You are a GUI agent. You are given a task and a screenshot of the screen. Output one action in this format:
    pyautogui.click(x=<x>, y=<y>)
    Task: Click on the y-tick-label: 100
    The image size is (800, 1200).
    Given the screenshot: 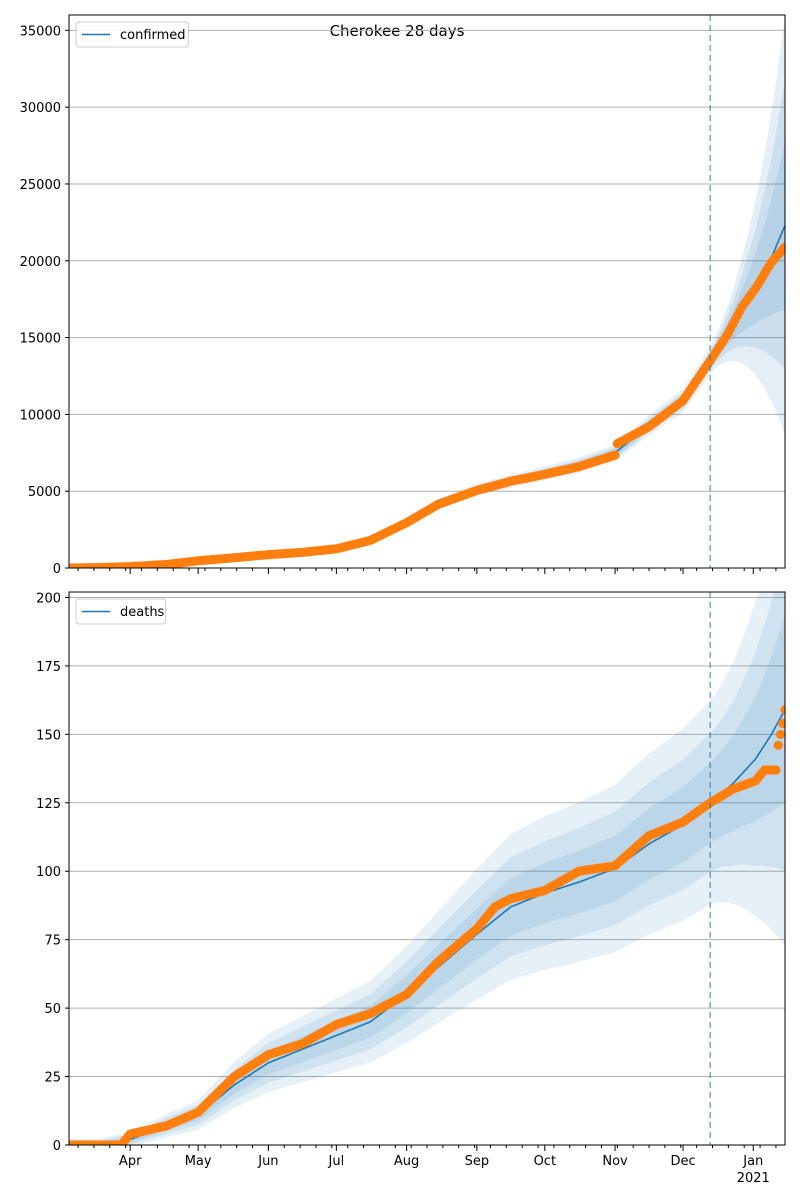 What is the action you would take?
    pyautogui.click(x=48, y=872)
    